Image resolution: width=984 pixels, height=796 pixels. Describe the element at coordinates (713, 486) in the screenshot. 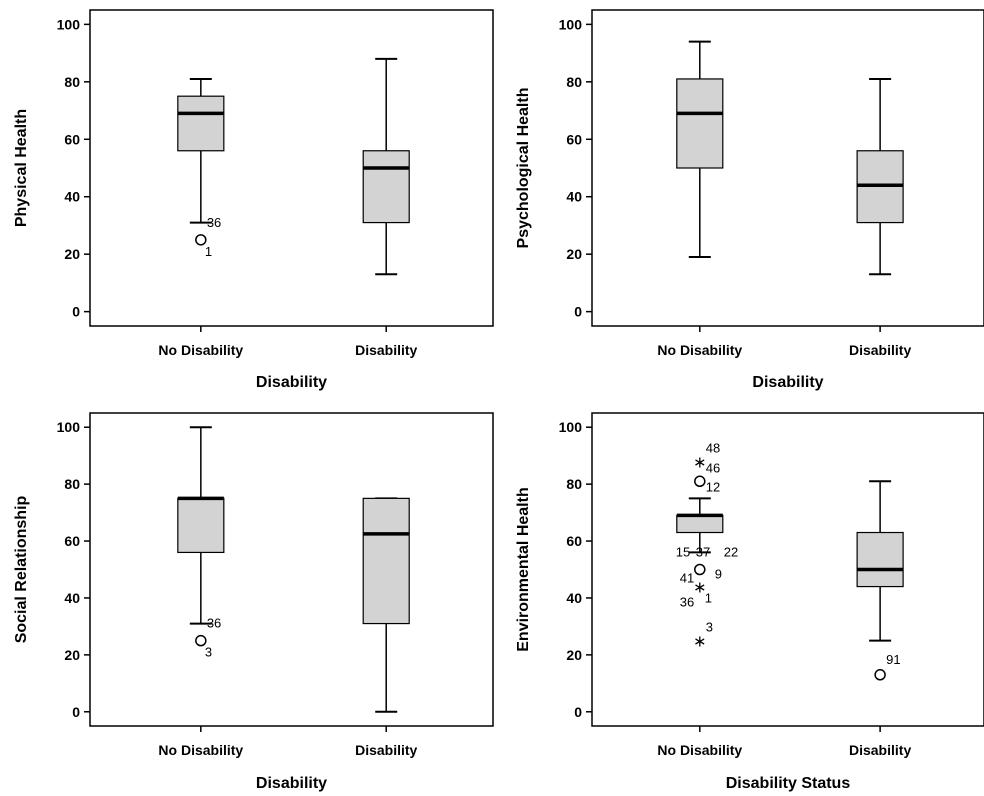

I see `outlier-case-label: 12` at that location.